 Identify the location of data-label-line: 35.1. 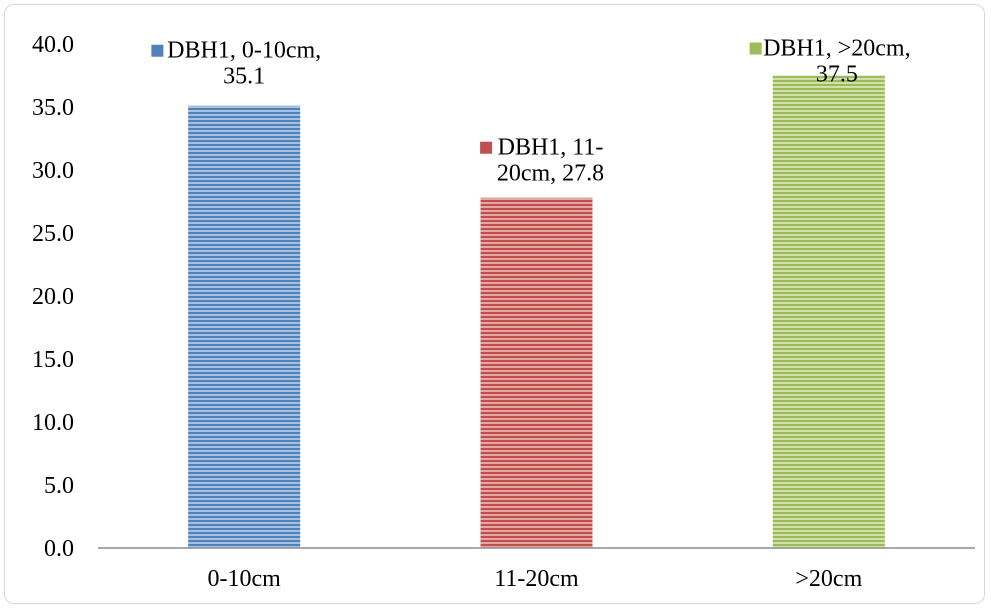
(244, 77).